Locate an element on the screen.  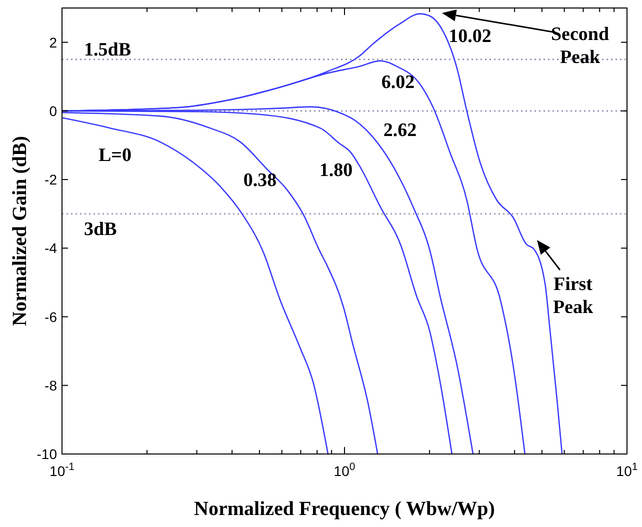
series-label: L=0 is located at coordinates (115, 155).